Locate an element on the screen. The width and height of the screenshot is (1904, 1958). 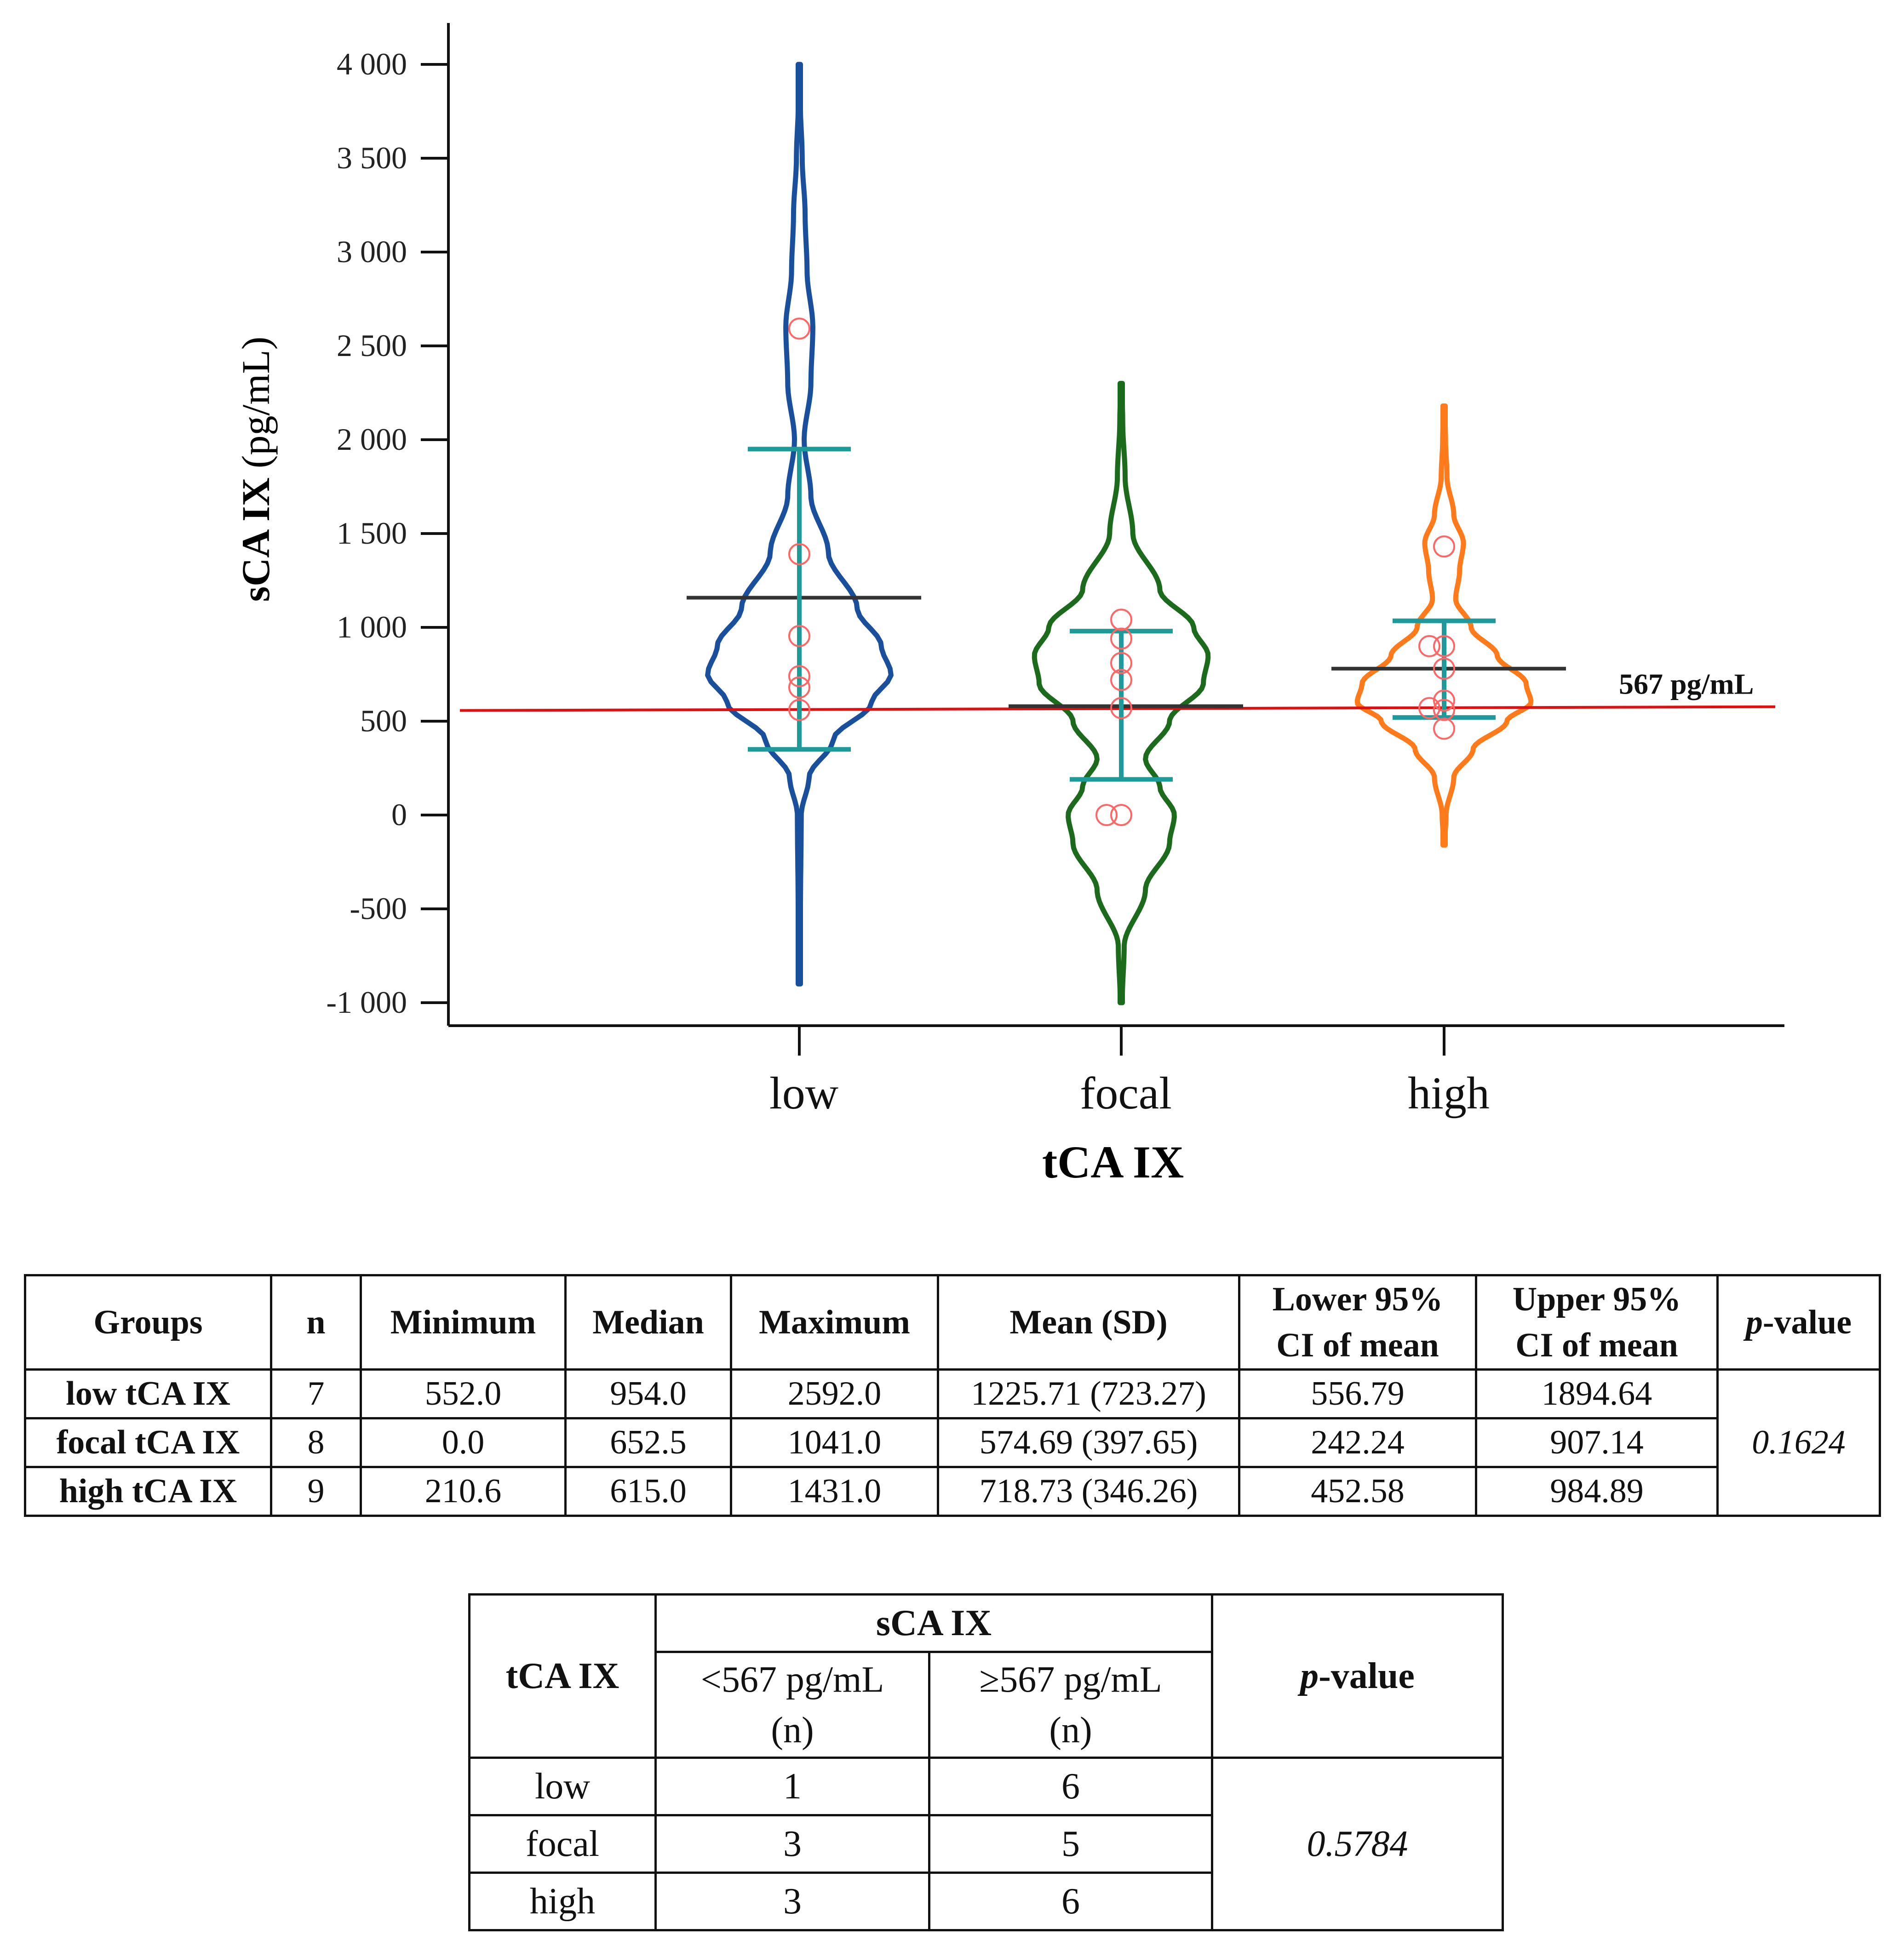
cross-cell-group: high is located at coordinates (562, 1901).